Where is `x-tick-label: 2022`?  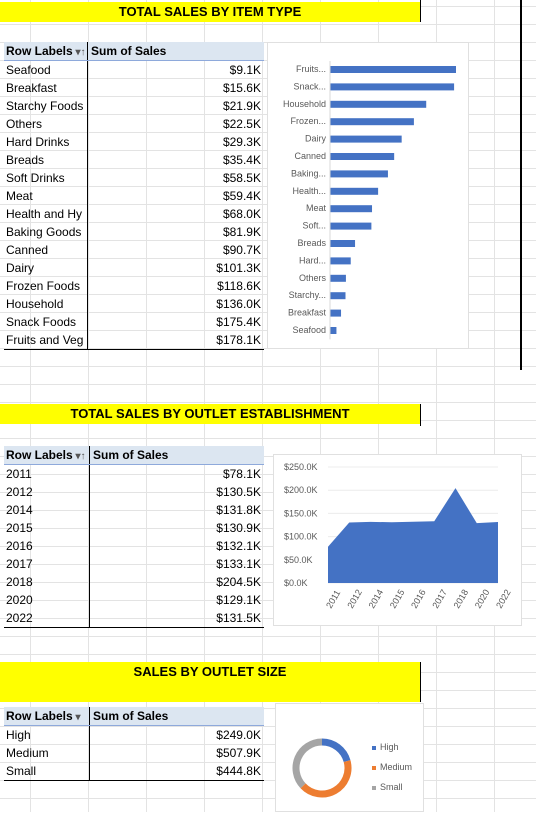 x-tick-label: 2022 is located at coordinates (503, 599).